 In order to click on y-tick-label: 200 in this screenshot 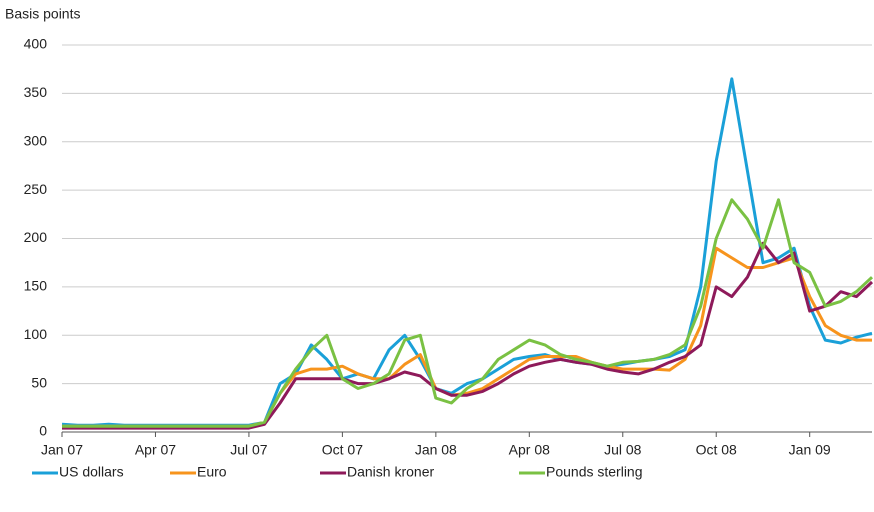, I will do `click(36, 237)`.